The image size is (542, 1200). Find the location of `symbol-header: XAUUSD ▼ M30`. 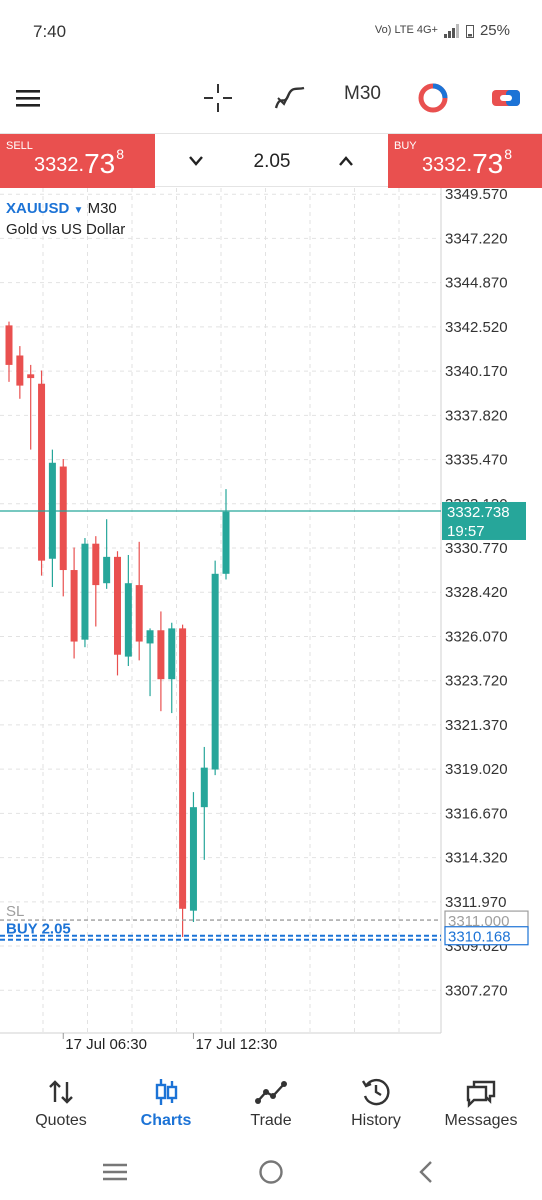

symbol-header: XAUUSD ▼ M30 is located at coordinates (61, 208).